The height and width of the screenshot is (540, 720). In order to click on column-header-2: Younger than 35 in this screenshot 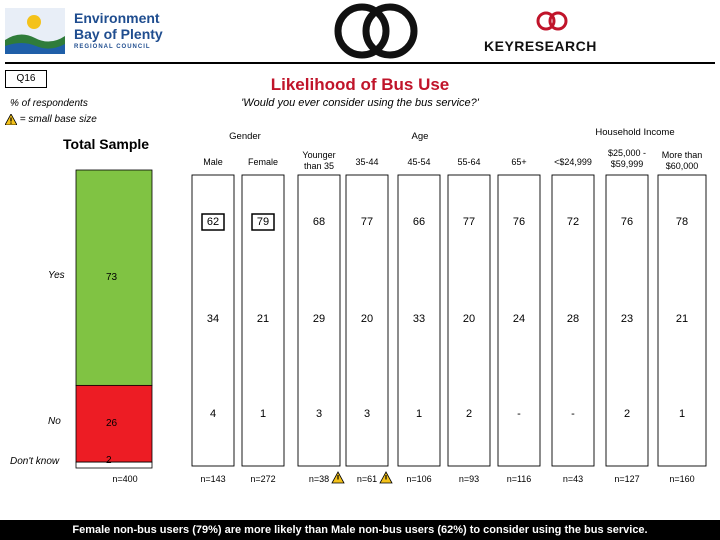, I will do `click(319, 160)`.